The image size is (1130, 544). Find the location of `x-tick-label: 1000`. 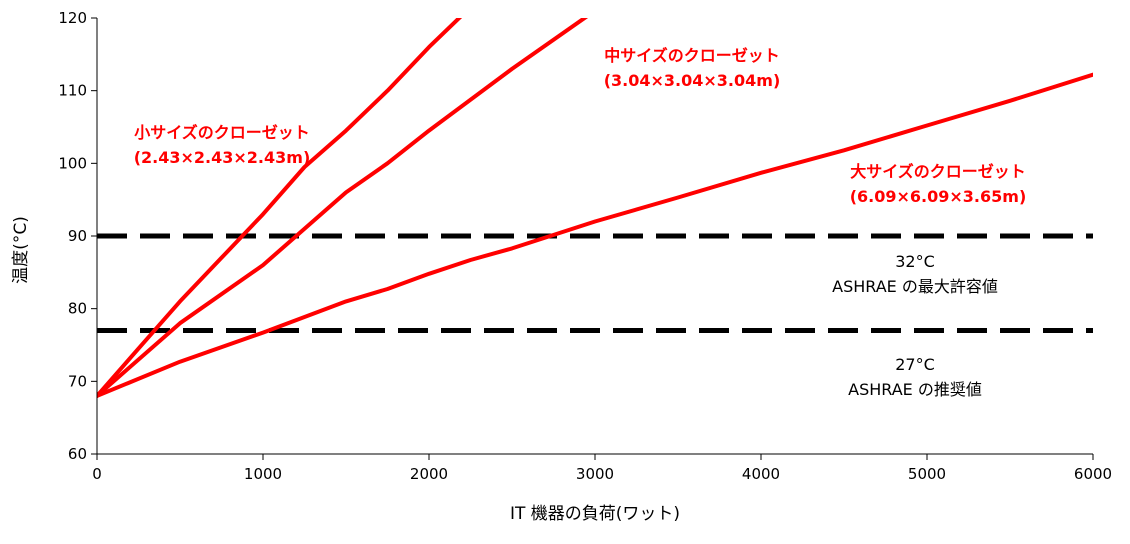

x-tick-label: 1000 is located at coordinates (263, 474).